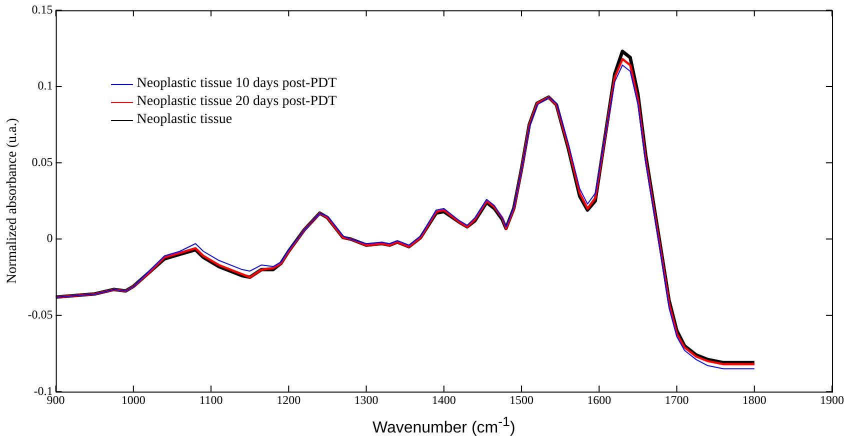  Describe the element at coordinates (522, 399) in the screenshot. I see `x-tick-label: 1500` at that location.